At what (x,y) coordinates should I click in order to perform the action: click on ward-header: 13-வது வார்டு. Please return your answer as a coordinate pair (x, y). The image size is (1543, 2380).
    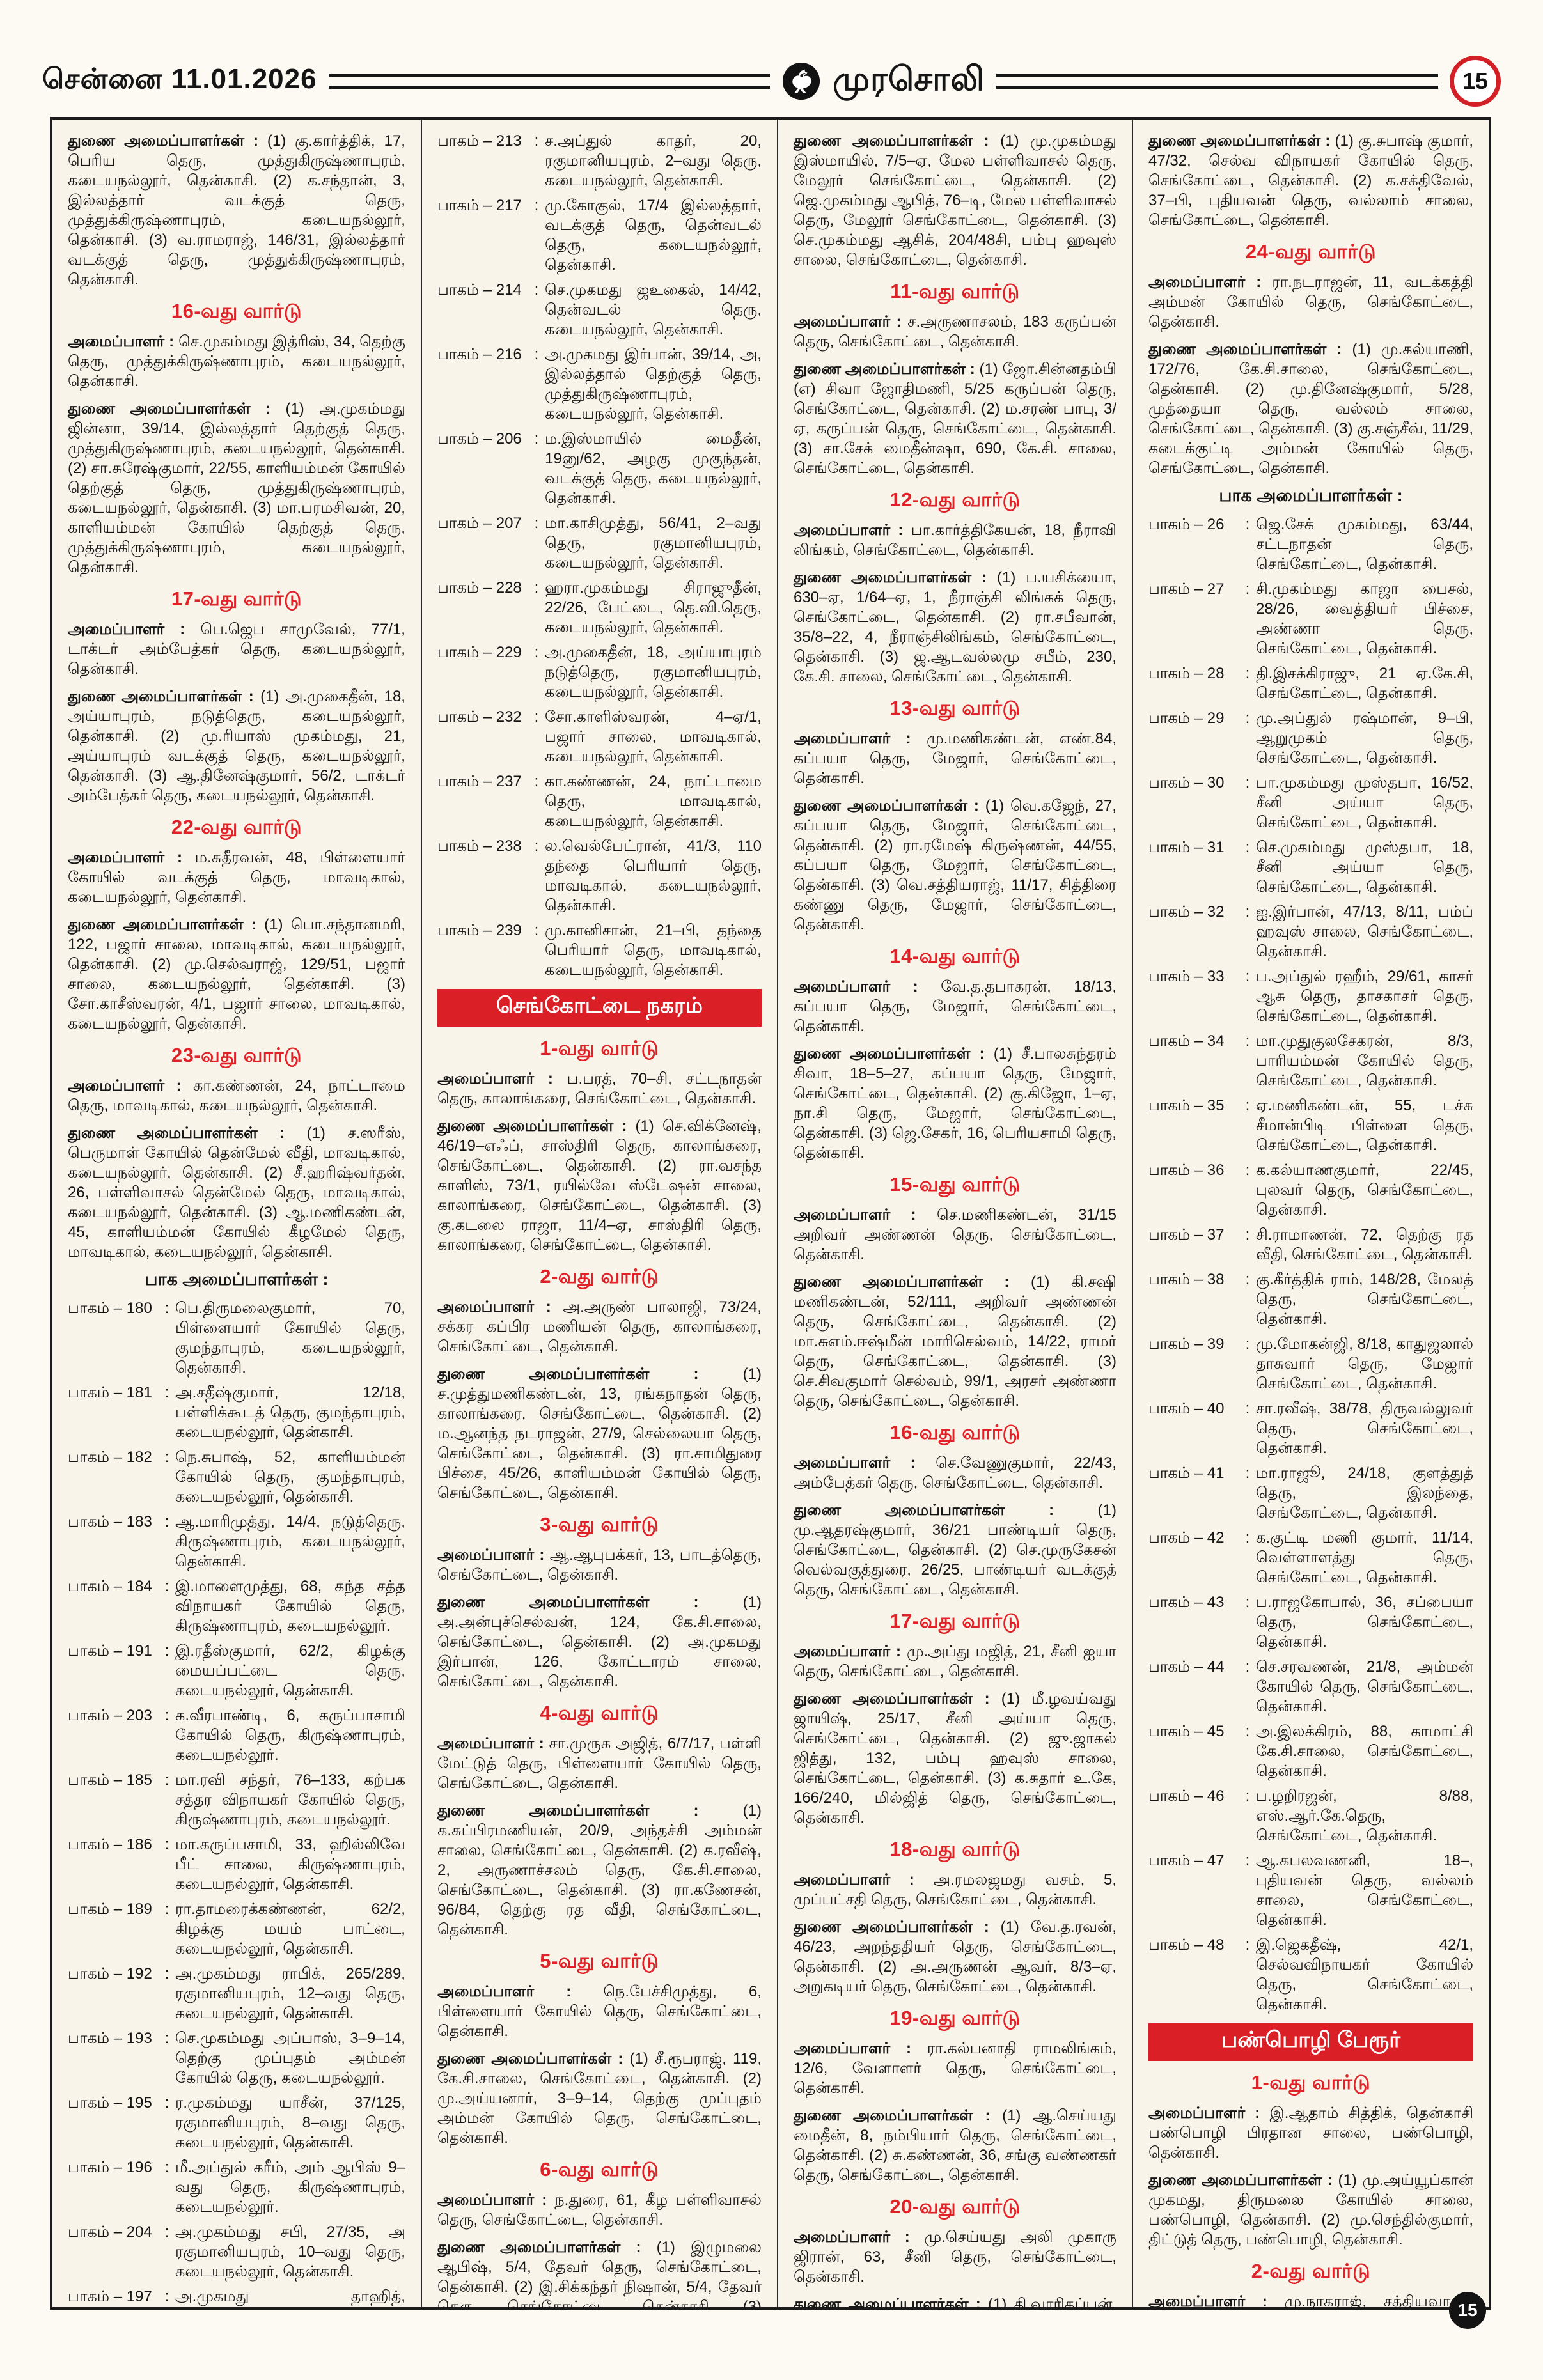
    Looking at the image, I should click on (955, 708).